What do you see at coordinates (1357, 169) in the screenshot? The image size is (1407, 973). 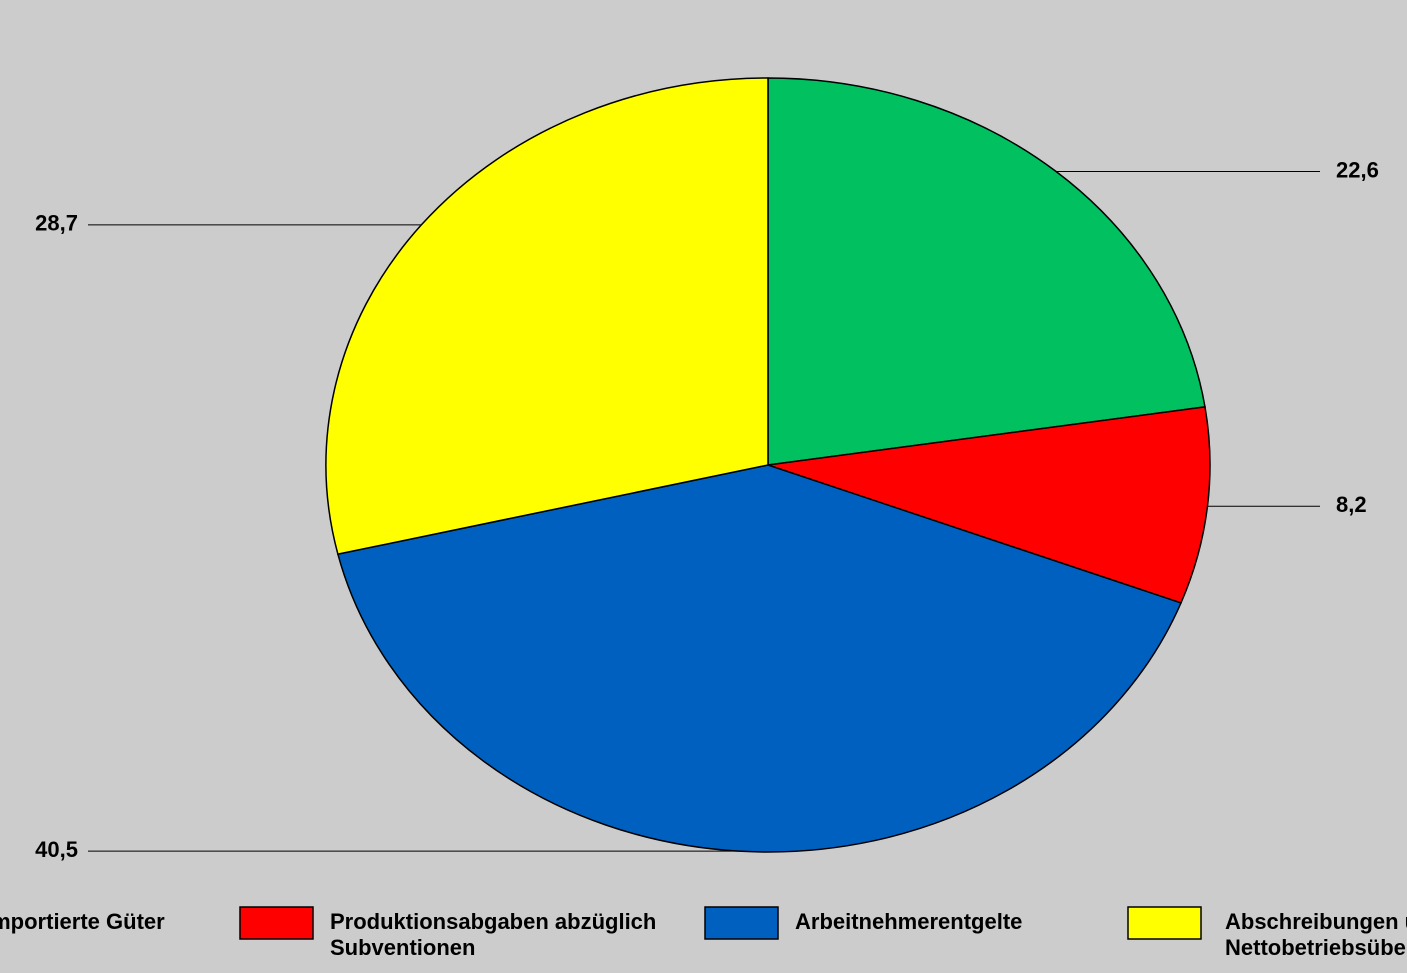 I see `data-label: 22,6` at bounding box center [1357, 169].